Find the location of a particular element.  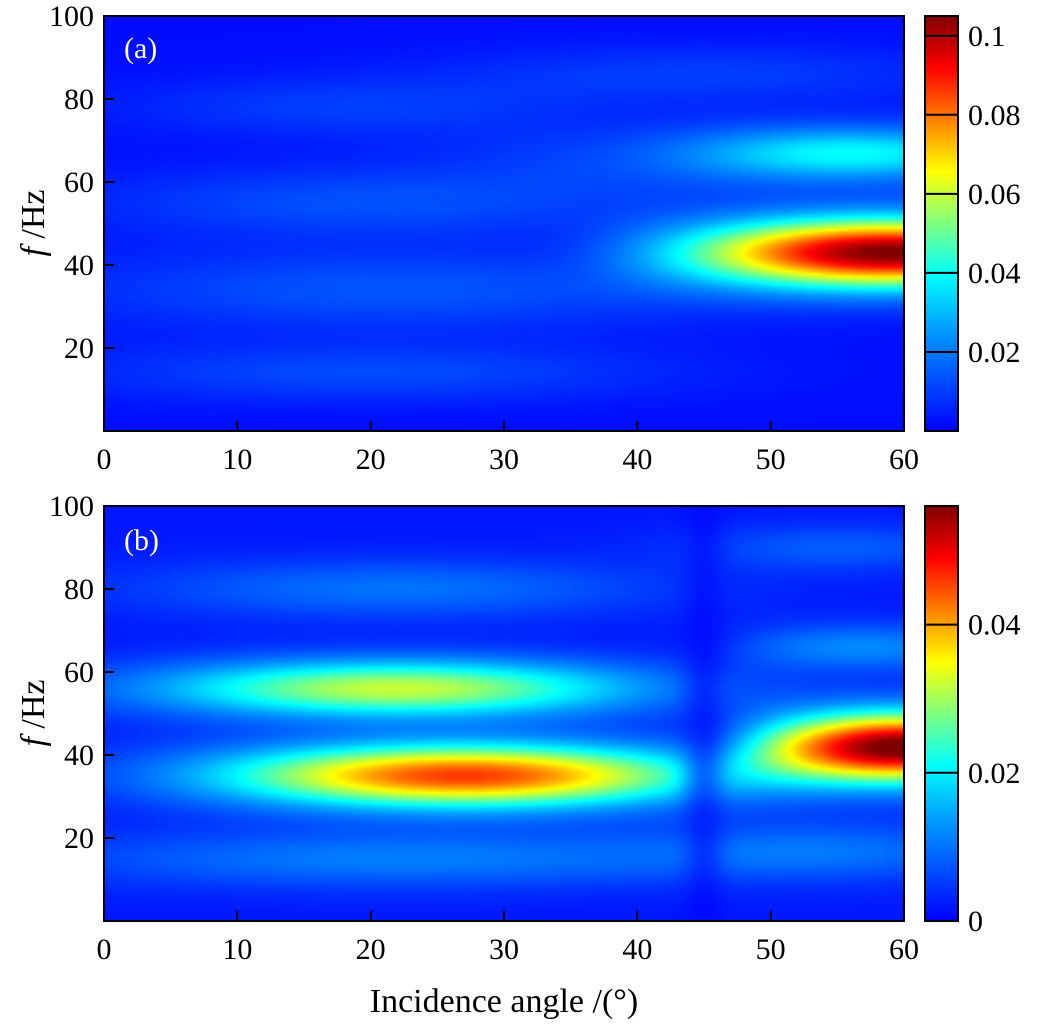

y-ticks-b: 20 40 60 80 100 is located at coordinates (81, 672).